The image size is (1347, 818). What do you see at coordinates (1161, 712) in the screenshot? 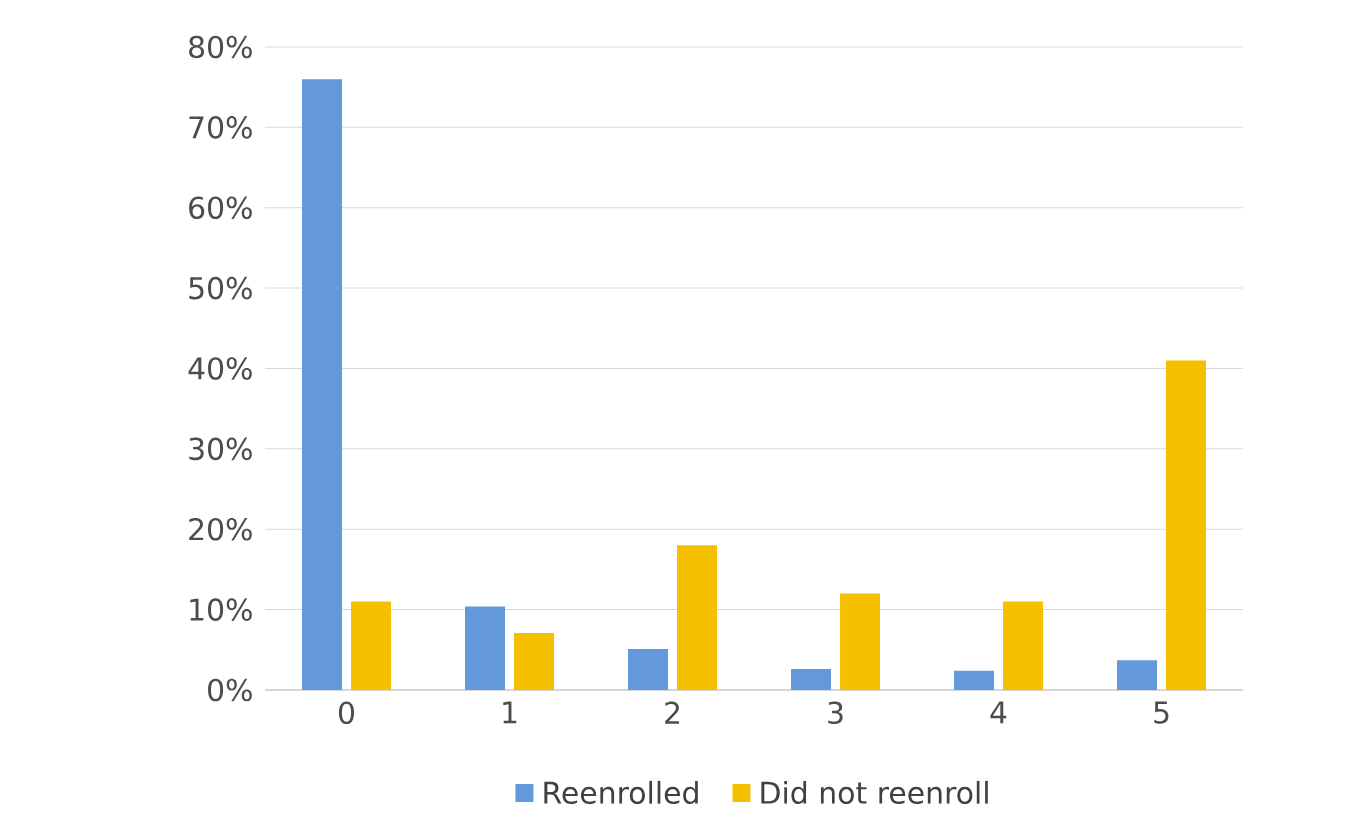
I see `x-tick-label: 5` at bounding box center [1161, 712].